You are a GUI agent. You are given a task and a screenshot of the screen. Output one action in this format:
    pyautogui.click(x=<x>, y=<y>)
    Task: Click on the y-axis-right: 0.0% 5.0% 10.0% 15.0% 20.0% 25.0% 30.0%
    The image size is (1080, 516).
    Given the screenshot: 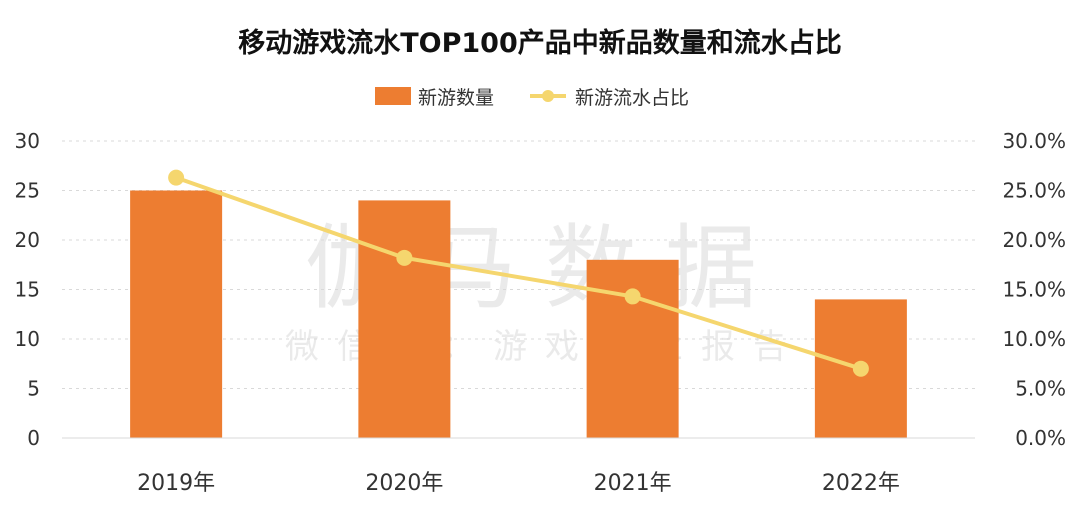 What is the action you would take?
    pyautogui.click(x=1034, y=289)
    